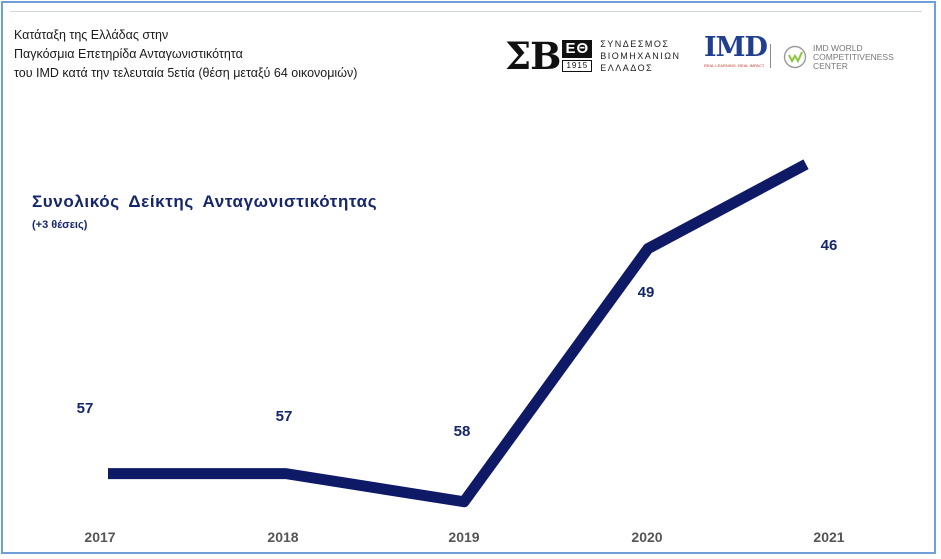 Image resolution: width=941 pixels, height=559 pixels. I want to click on data-label-text: 49, so click(646, 292).